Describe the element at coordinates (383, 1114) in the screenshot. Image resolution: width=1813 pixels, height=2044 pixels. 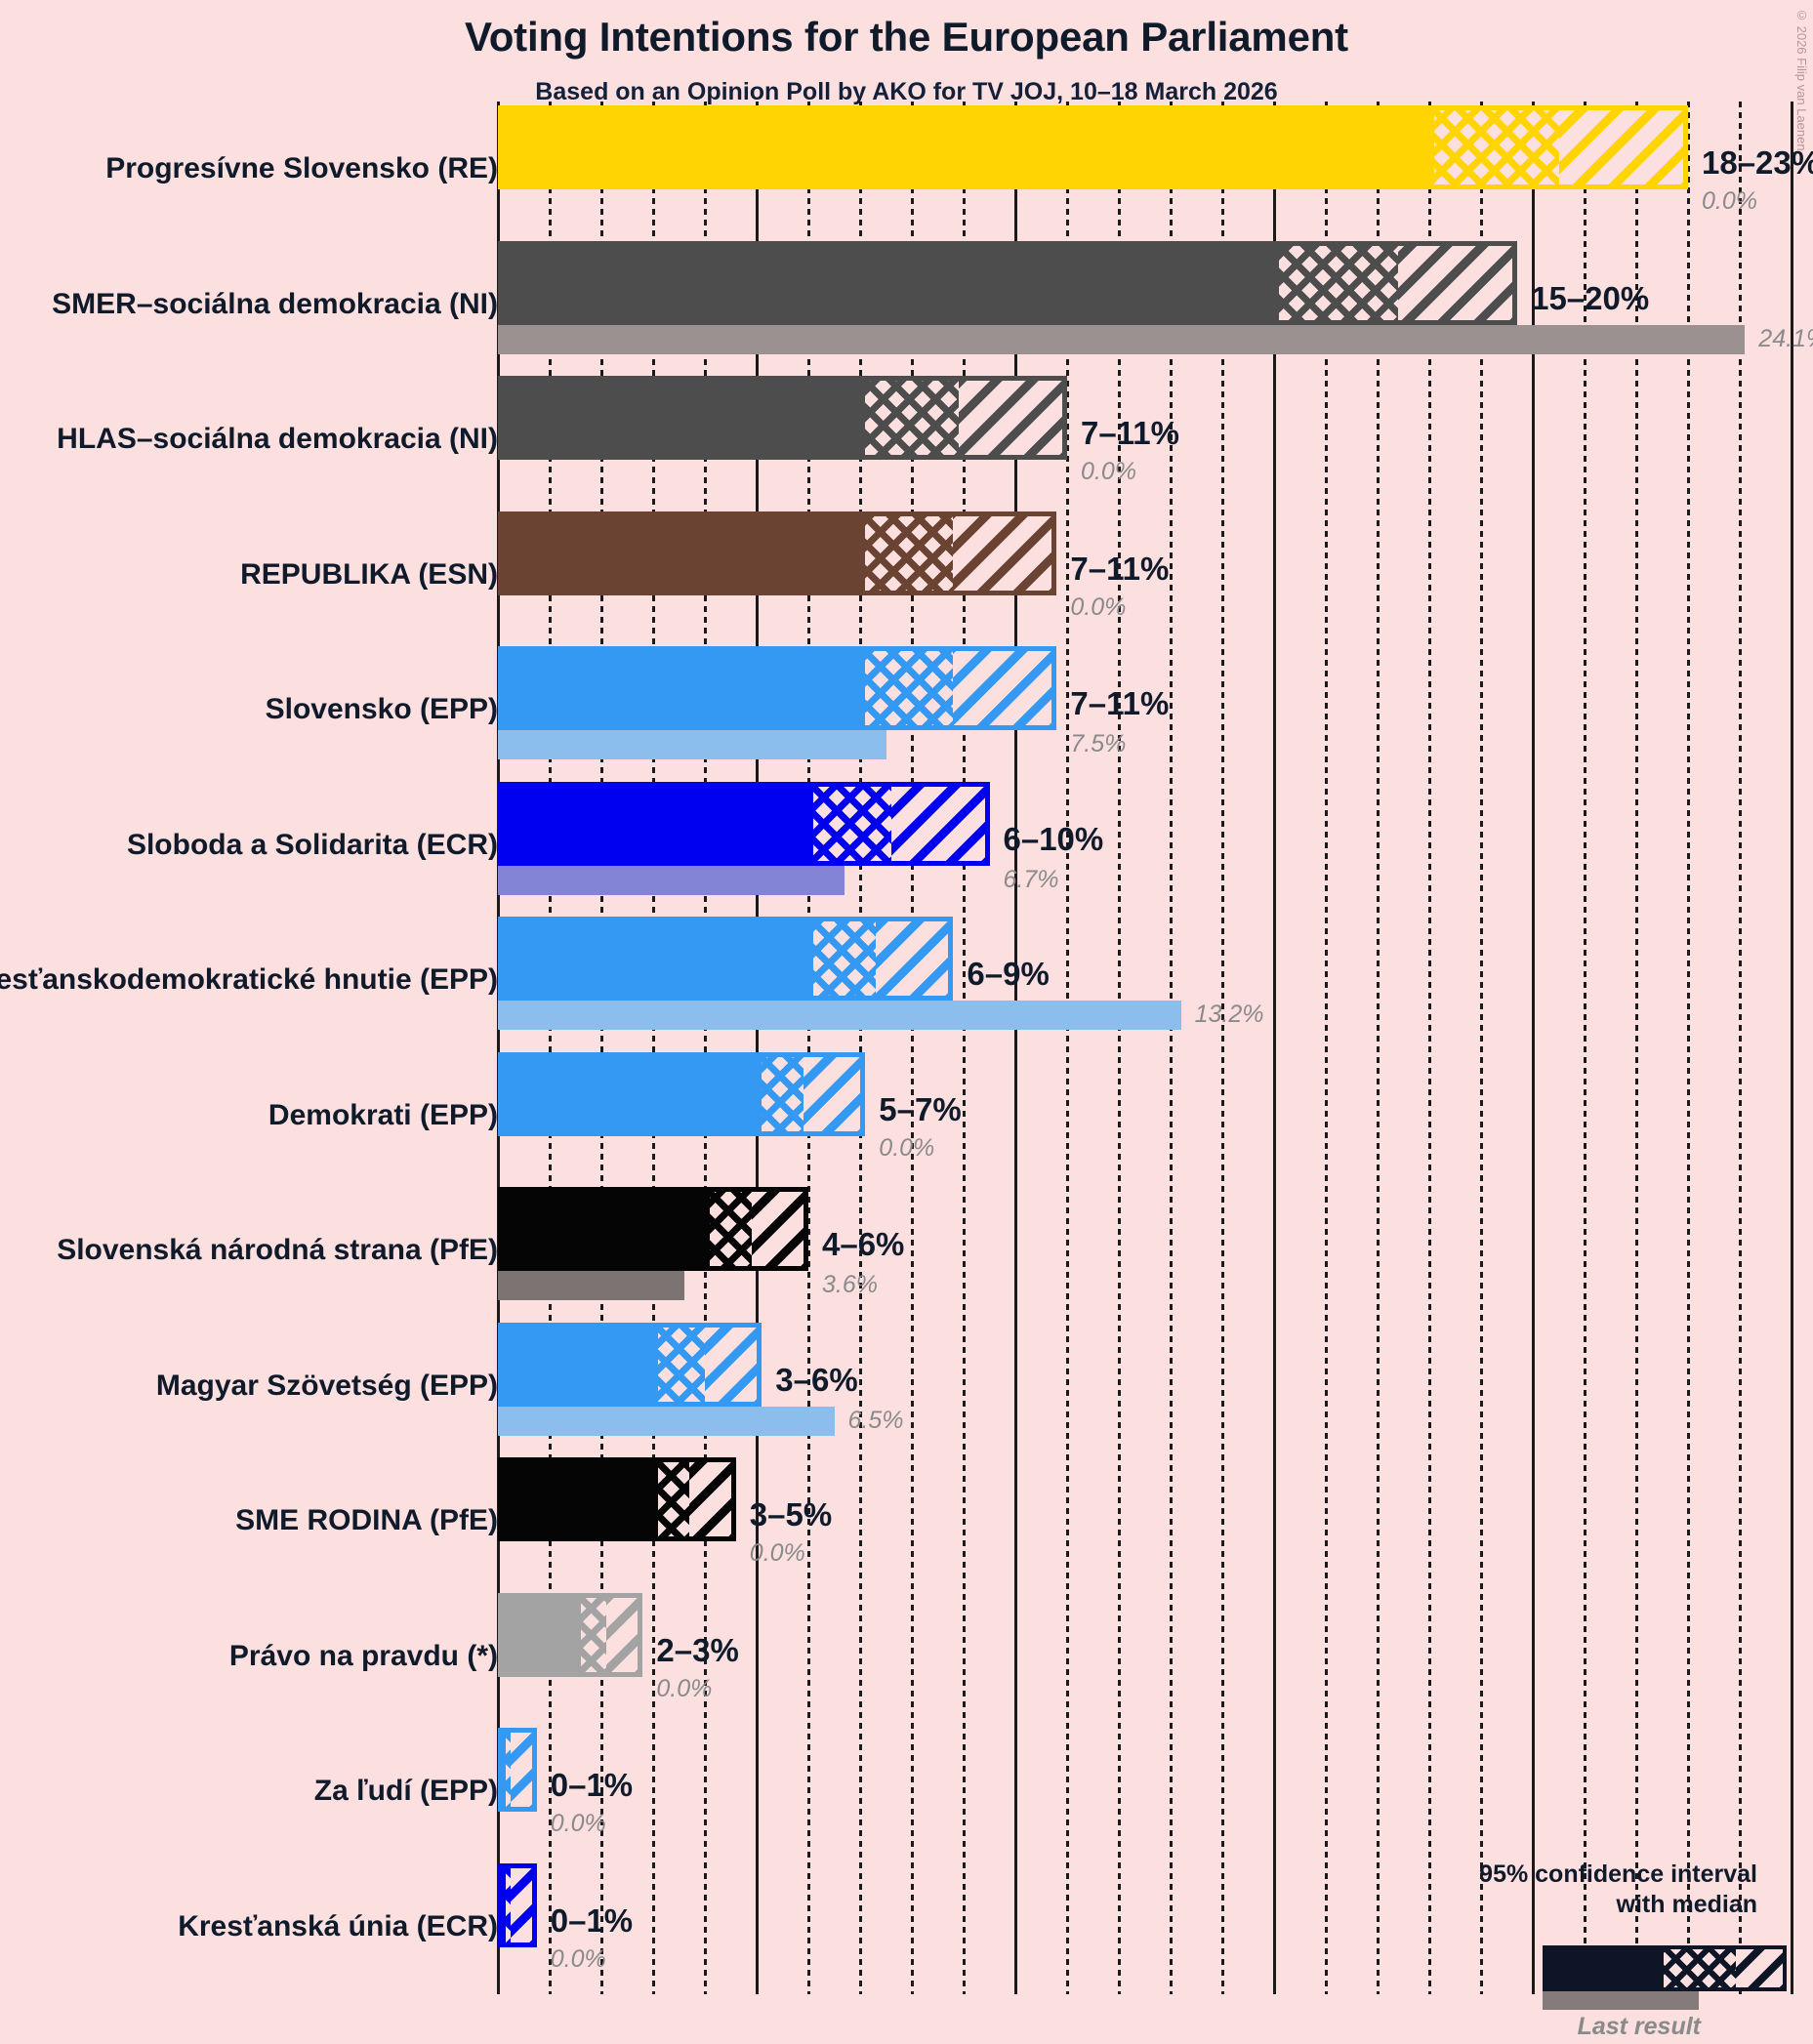
I see `party-label: Demokrati (EPP)` at that location.